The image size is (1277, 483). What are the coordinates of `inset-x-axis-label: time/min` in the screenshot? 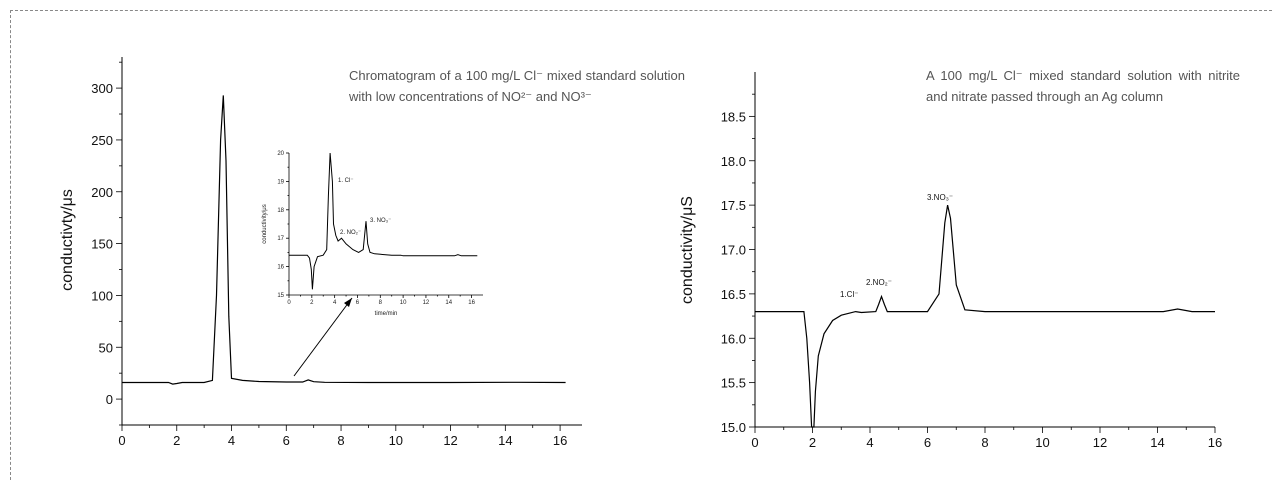 It's located at (386, 314).